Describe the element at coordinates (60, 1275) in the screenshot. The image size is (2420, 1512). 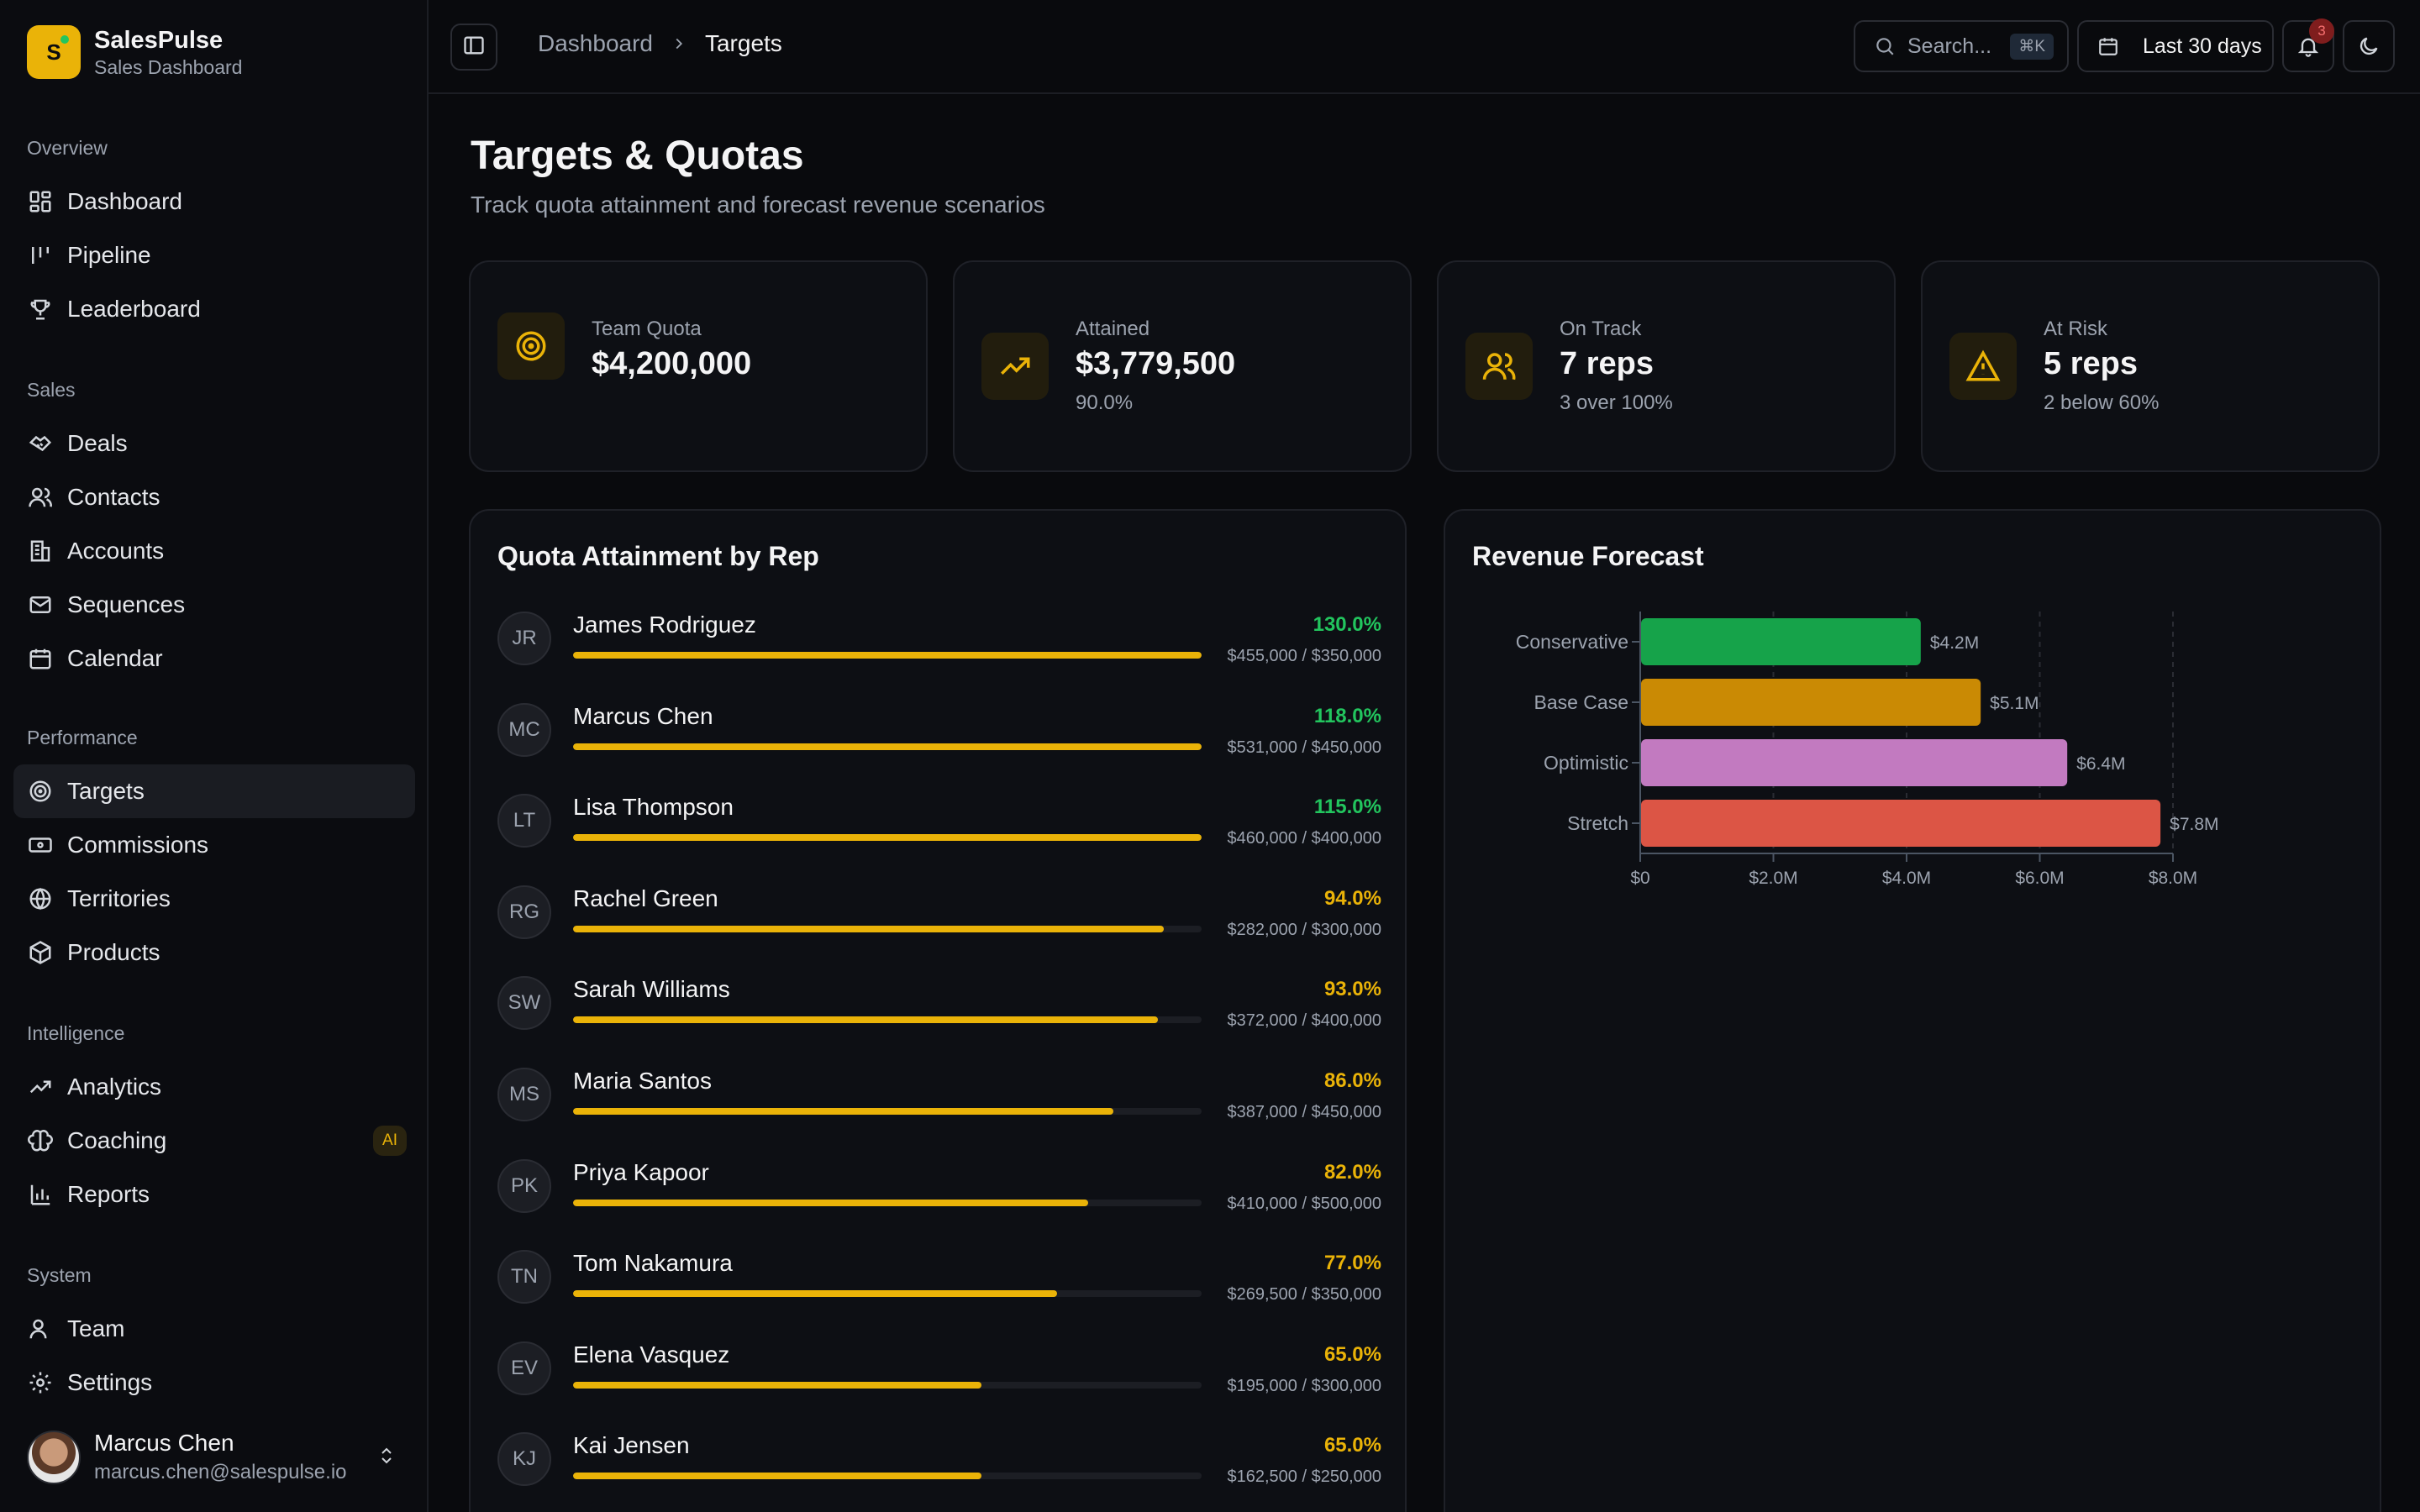
I see `nav-section-title: System` at that location.